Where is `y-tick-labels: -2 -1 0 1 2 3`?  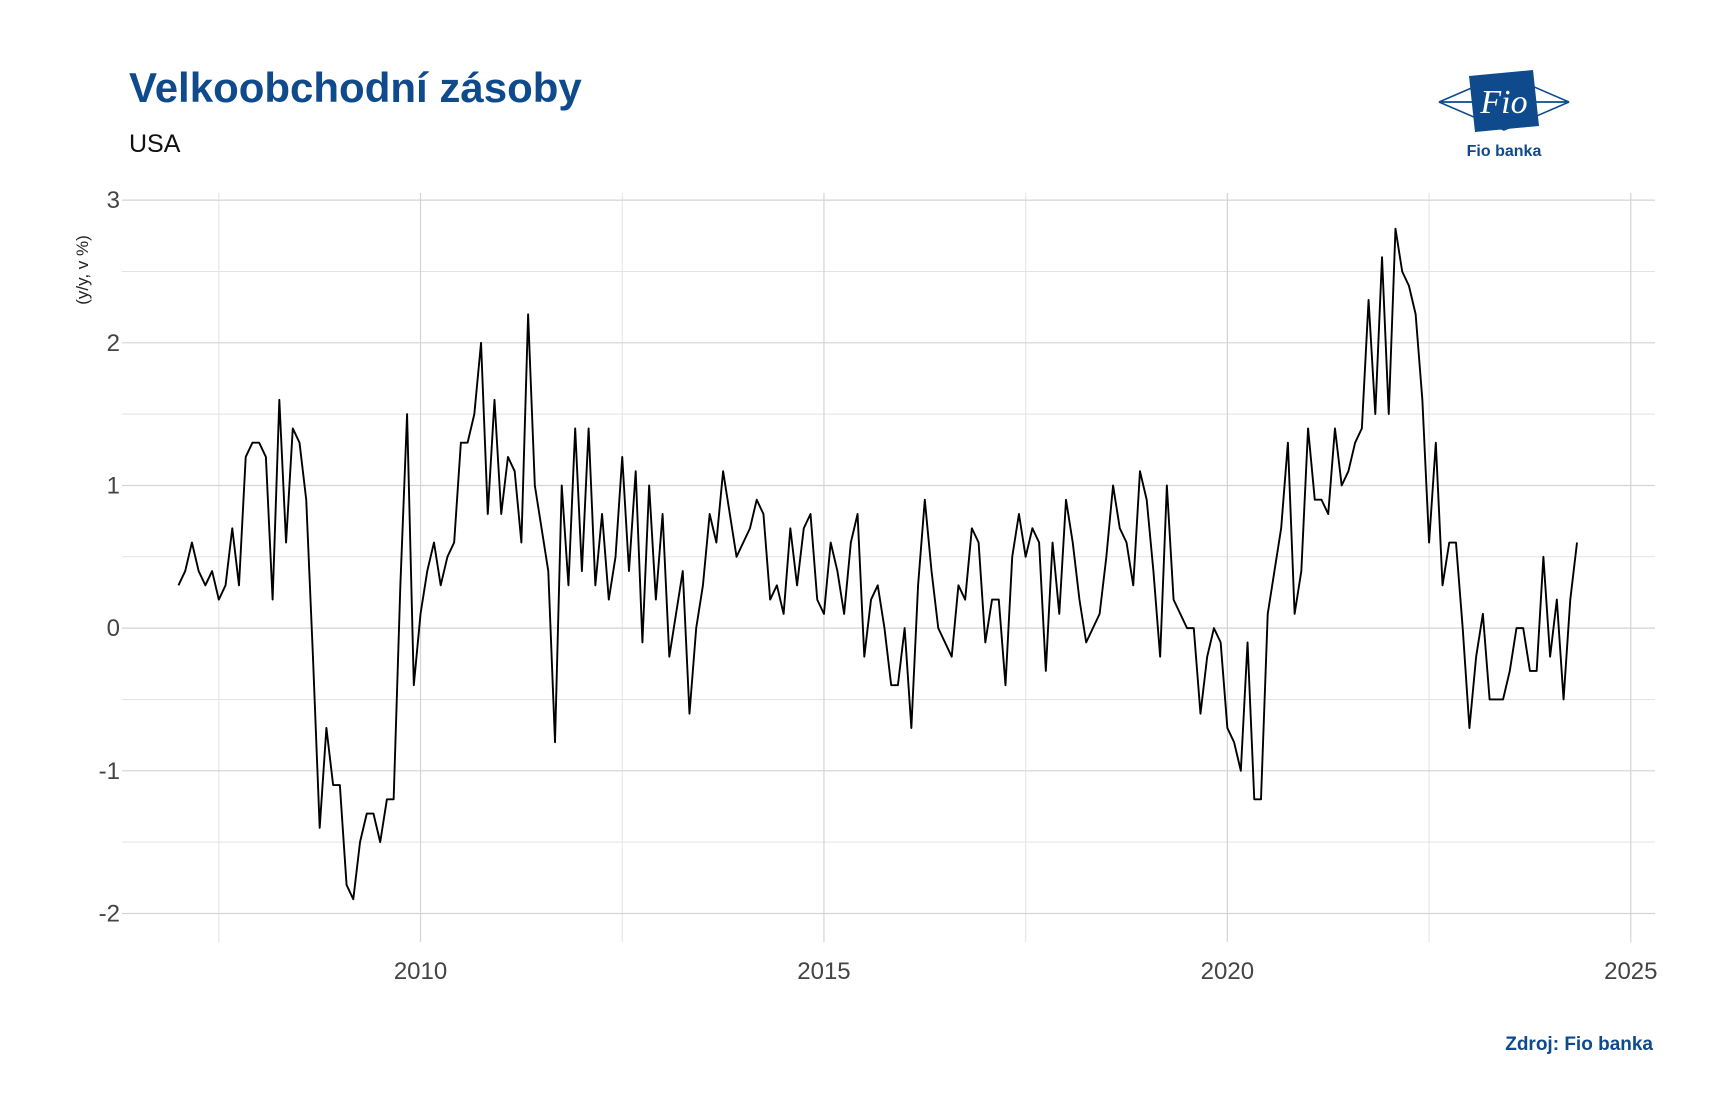
y-tick-labels: -2 -1 0 1 2 3 is located at coordinates (109, 557).